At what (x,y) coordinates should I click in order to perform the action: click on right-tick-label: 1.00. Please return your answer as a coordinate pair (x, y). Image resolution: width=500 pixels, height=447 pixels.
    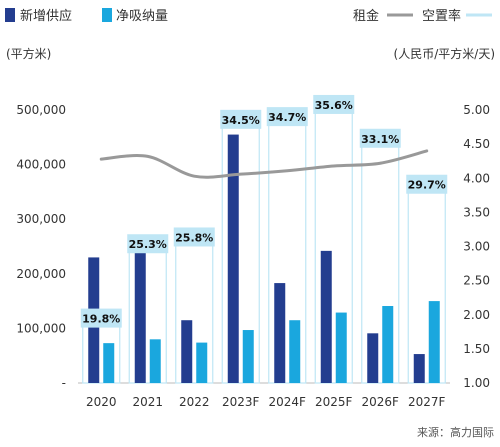
    Looking at the image, I should click on (476, 383).